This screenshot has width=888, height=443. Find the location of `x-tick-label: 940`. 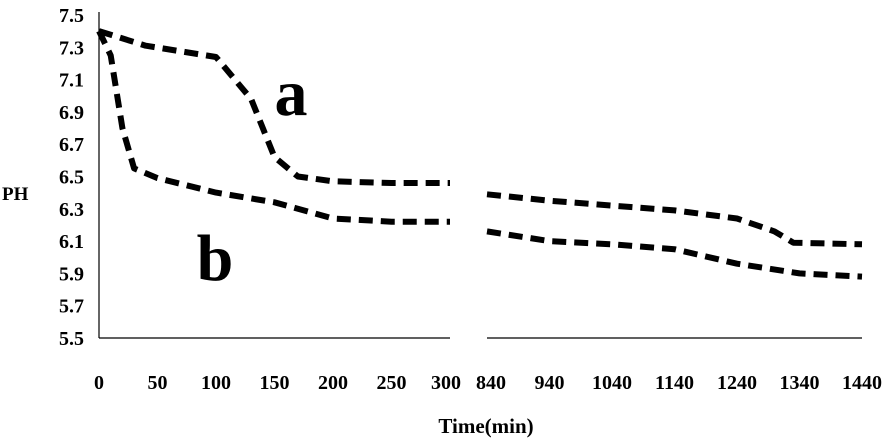

x-tick-label: 940 is located at coordinates (550, 383).